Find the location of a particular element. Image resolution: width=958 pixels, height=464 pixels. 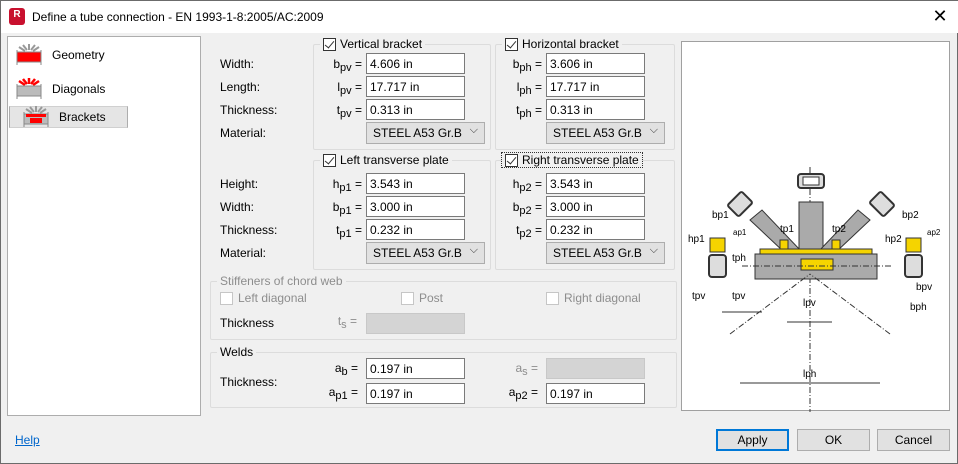

cancel-button: Cancel is located at coordinates (913, 440).